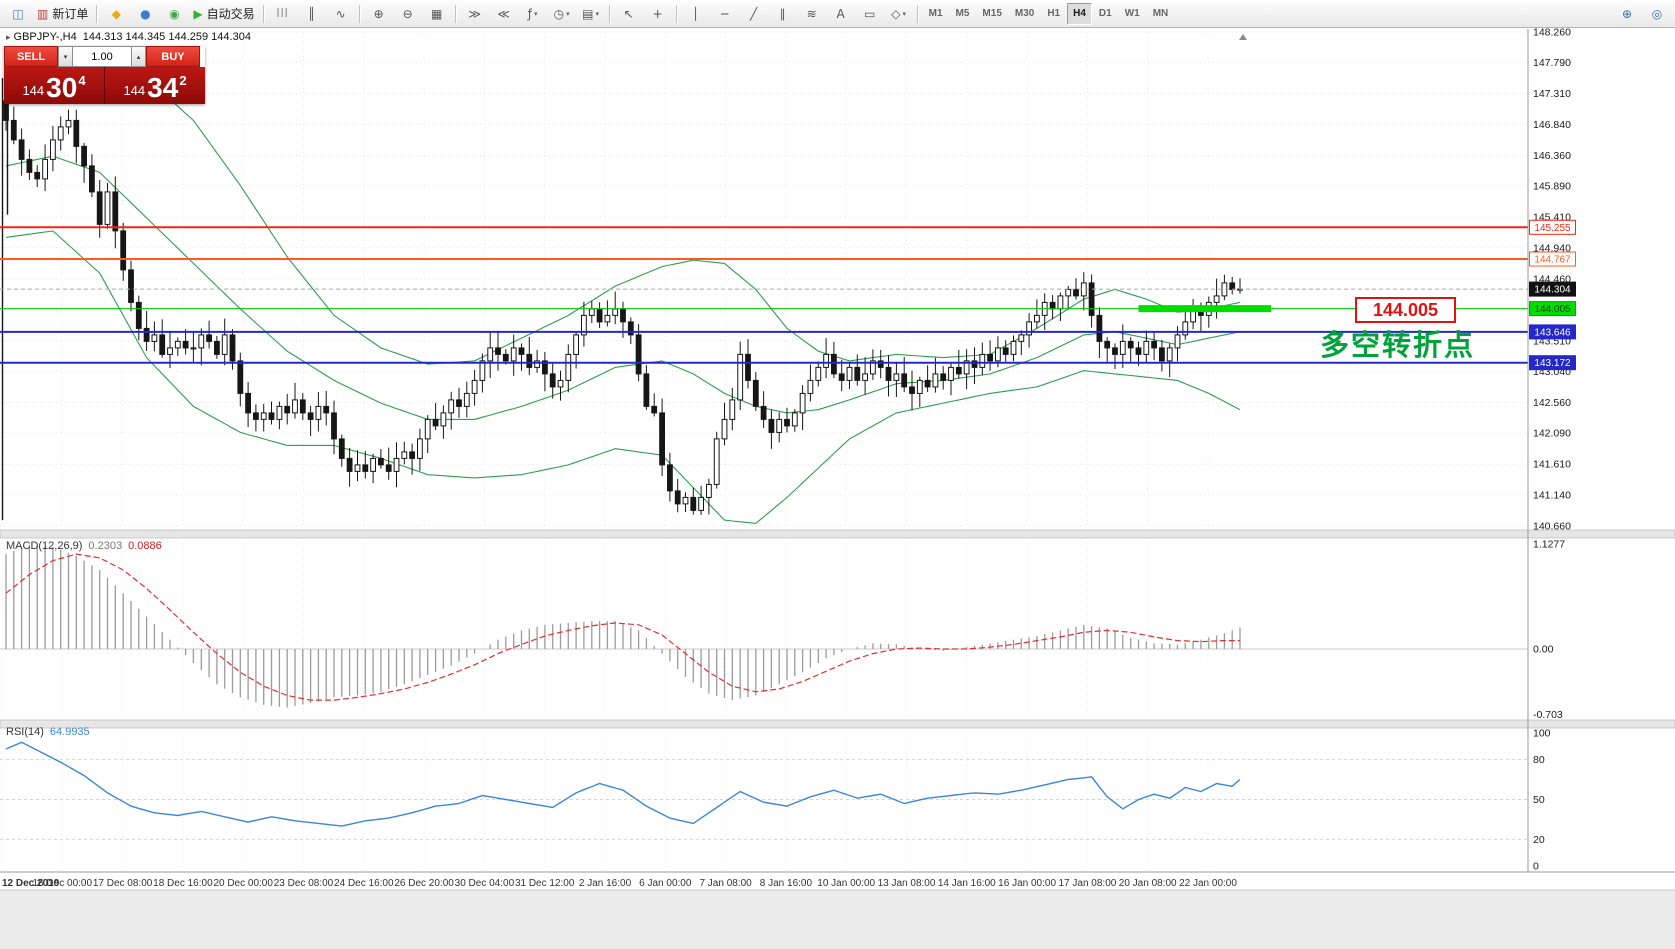 This screenshot has height=949, width=1675. Describe the element at coordinates (155, 85) in the screenshot. I see `buy-price-button: 144 34 2` at that location.